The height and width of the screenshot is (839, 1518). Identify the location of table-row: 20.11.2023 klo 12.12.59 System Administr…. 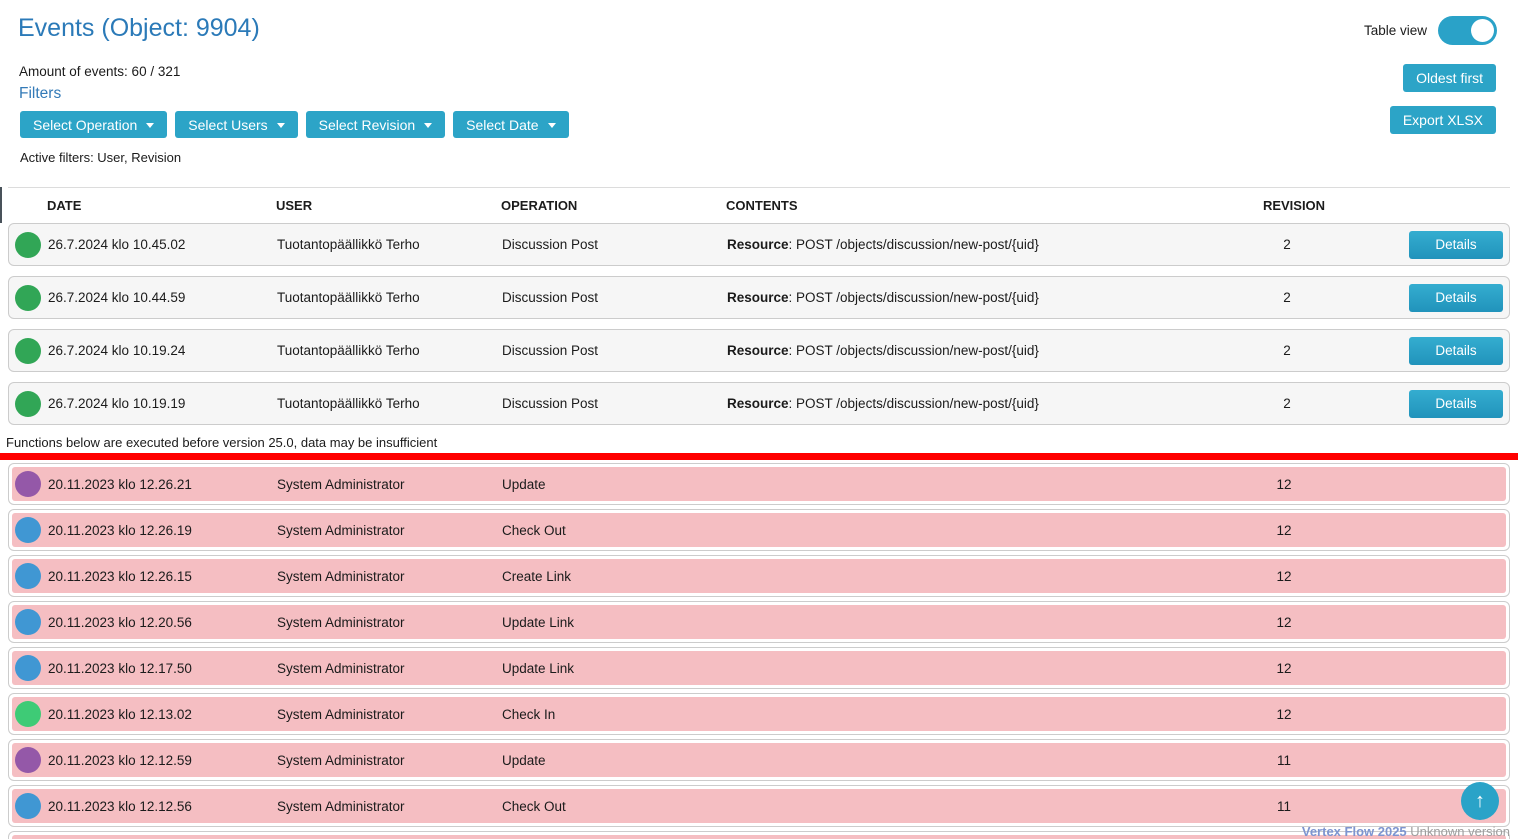
(759, 760).